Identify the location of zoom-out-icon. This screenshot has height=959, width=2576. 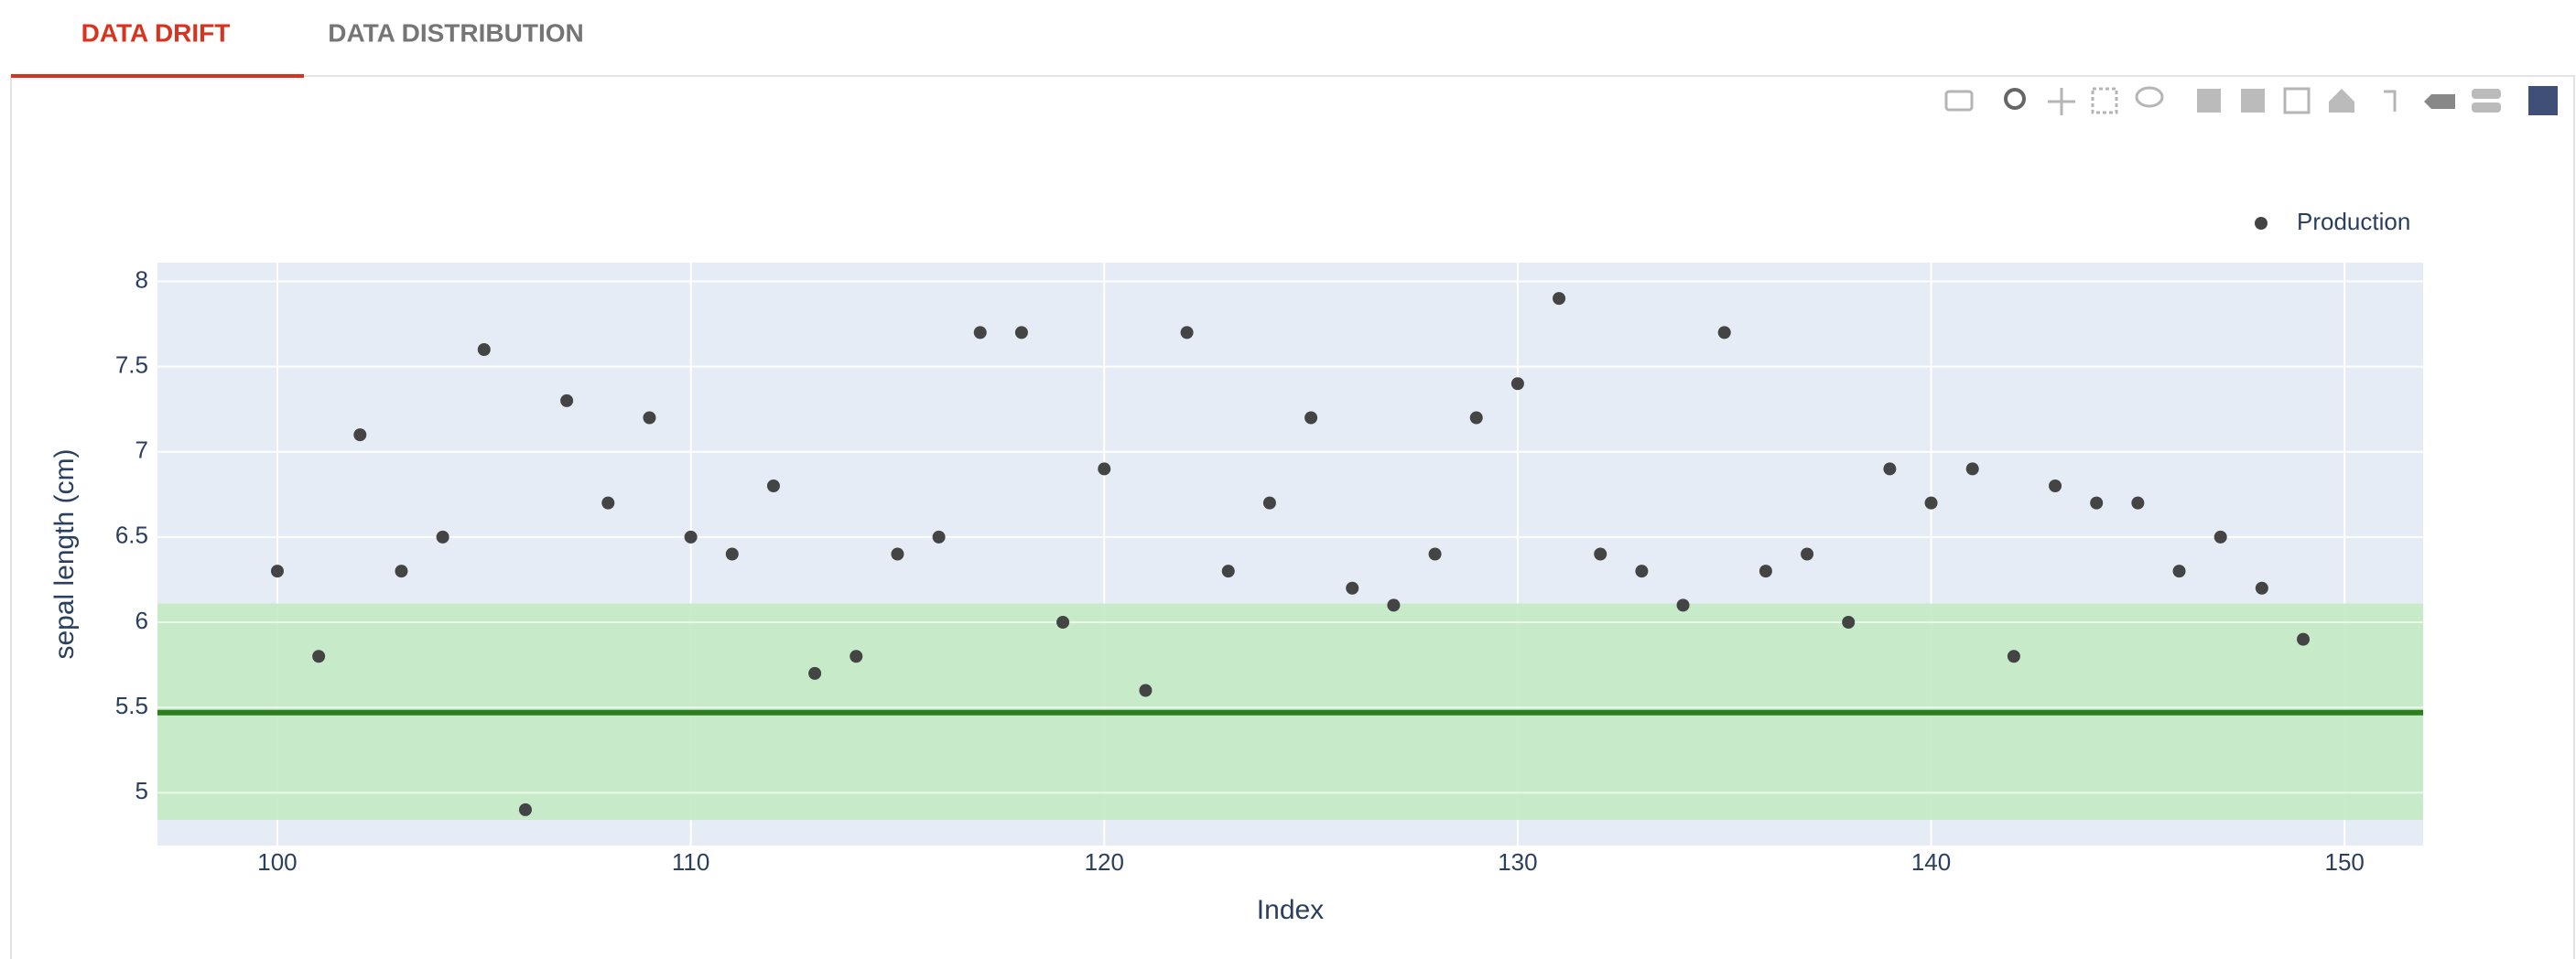
(2253, 101).